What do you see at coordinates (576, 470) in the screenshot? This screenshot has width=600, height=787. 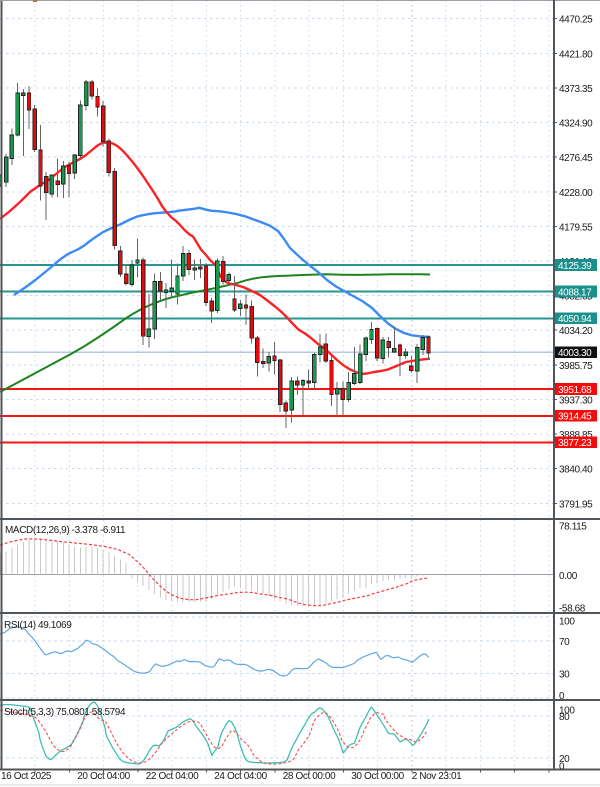 I see `svg-text: 3840.40` at bounding box center [576, 470].